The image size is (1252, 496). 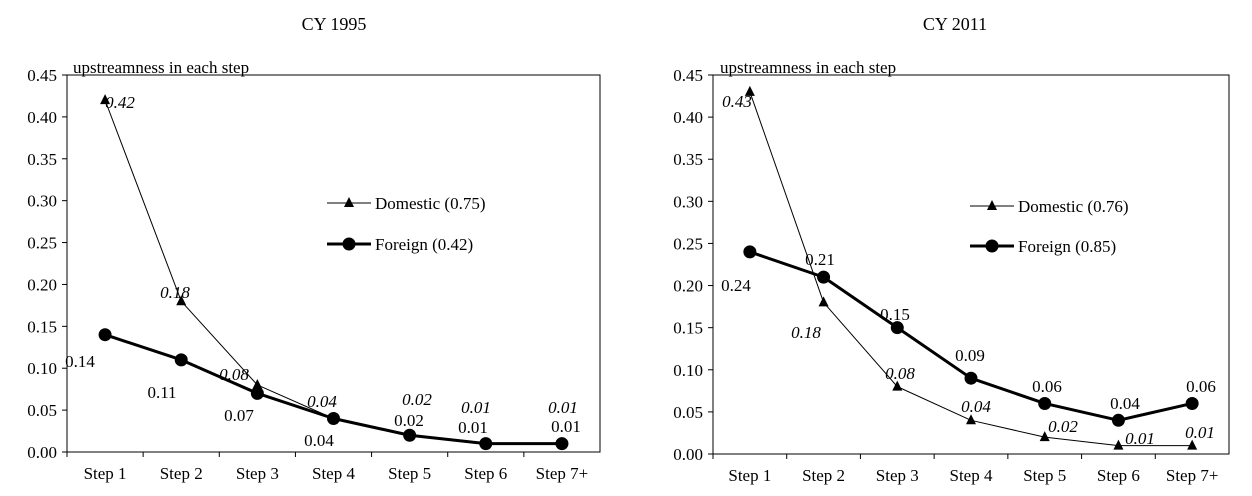 I want to click on legend-label: Foreign (0.85), so click(x=1067, y=246).